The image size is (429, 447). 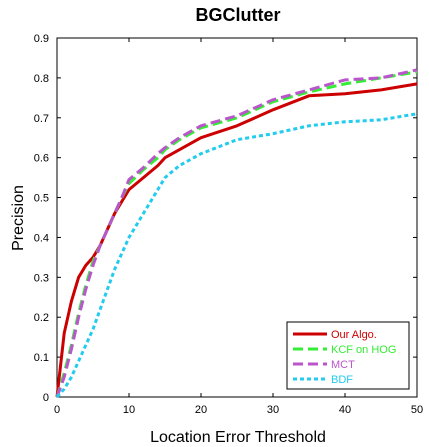 I want to click on x-tick-label: 30, so click(x=273, y=410).